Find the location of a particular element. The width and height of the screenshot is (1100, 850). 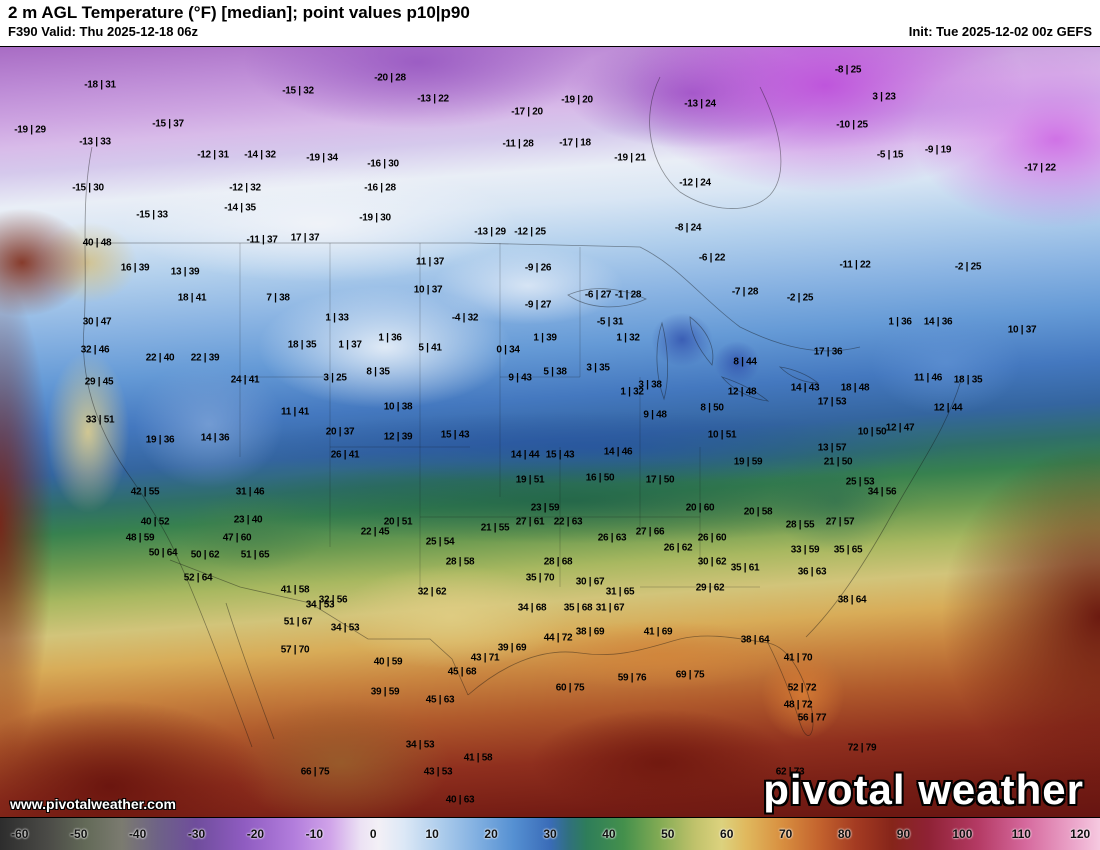

colorbar-tick-label: -30 is located at coordinates (196, 834).